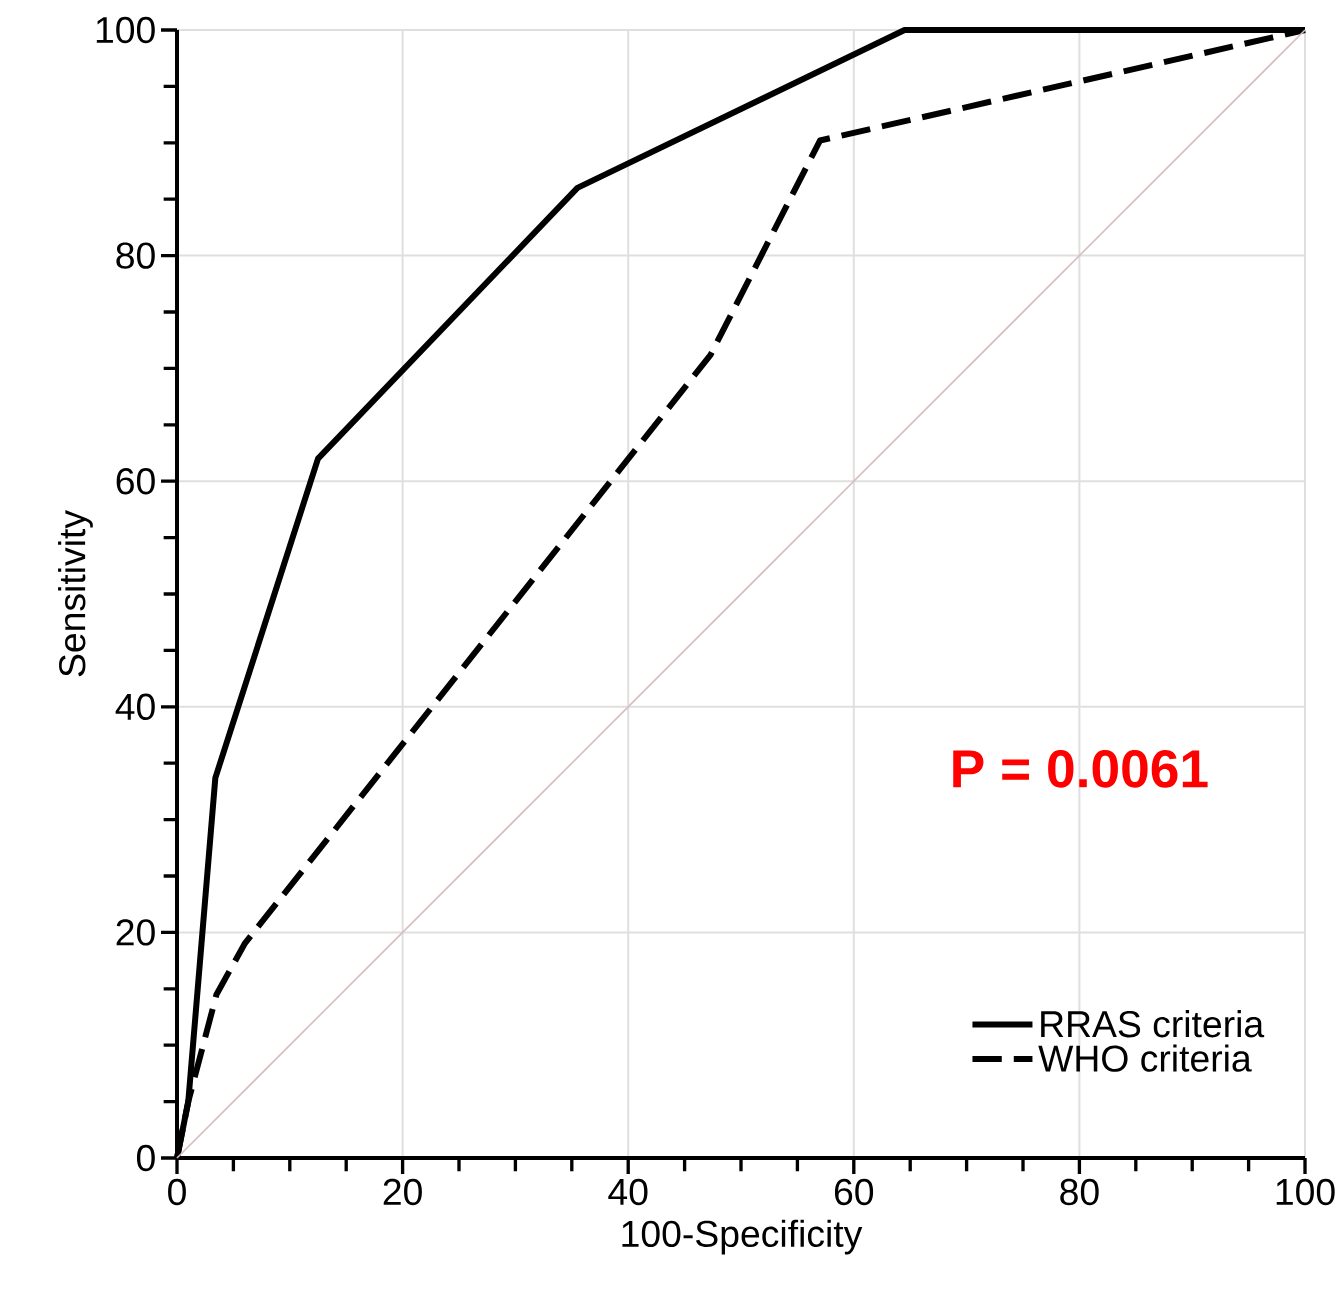  What do you see at coordinates (135, 932) in the screenshot?
I see `y-tick-label: 20` at bounding box center [135, 932].